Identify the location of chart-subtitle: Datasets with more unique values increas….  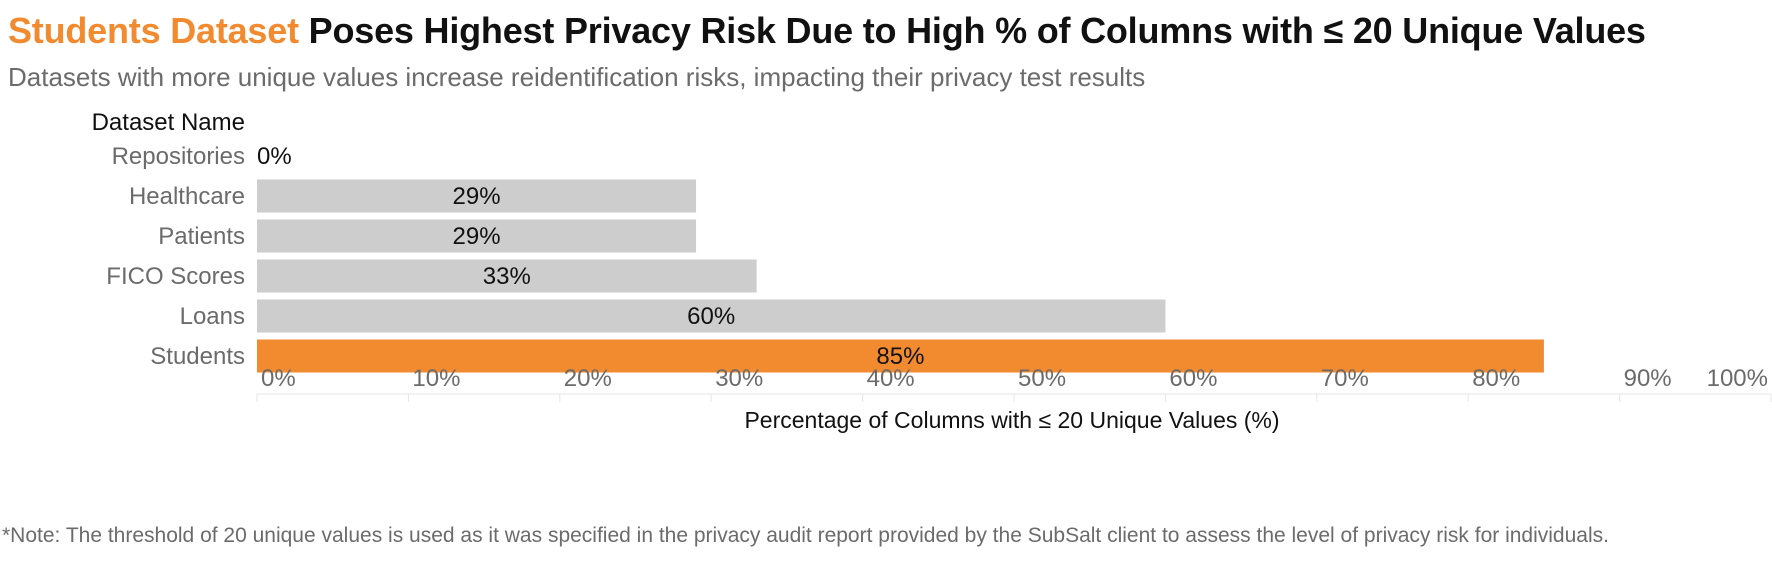
(577, 77).